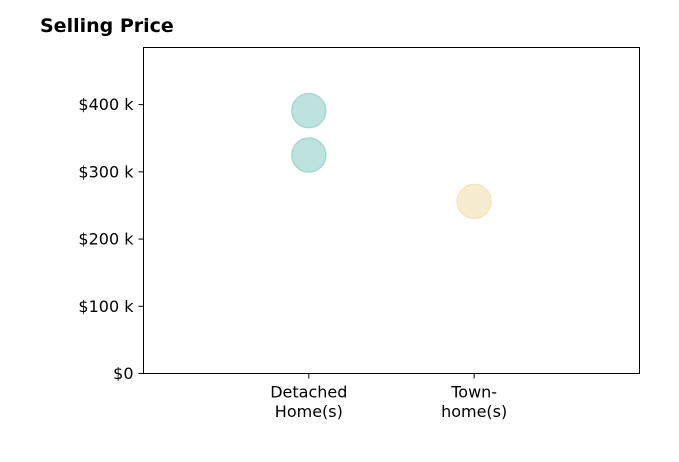  I want to click on y-axis: $0 $100 k $200 k $300 k $400 k, so click(111, 239).